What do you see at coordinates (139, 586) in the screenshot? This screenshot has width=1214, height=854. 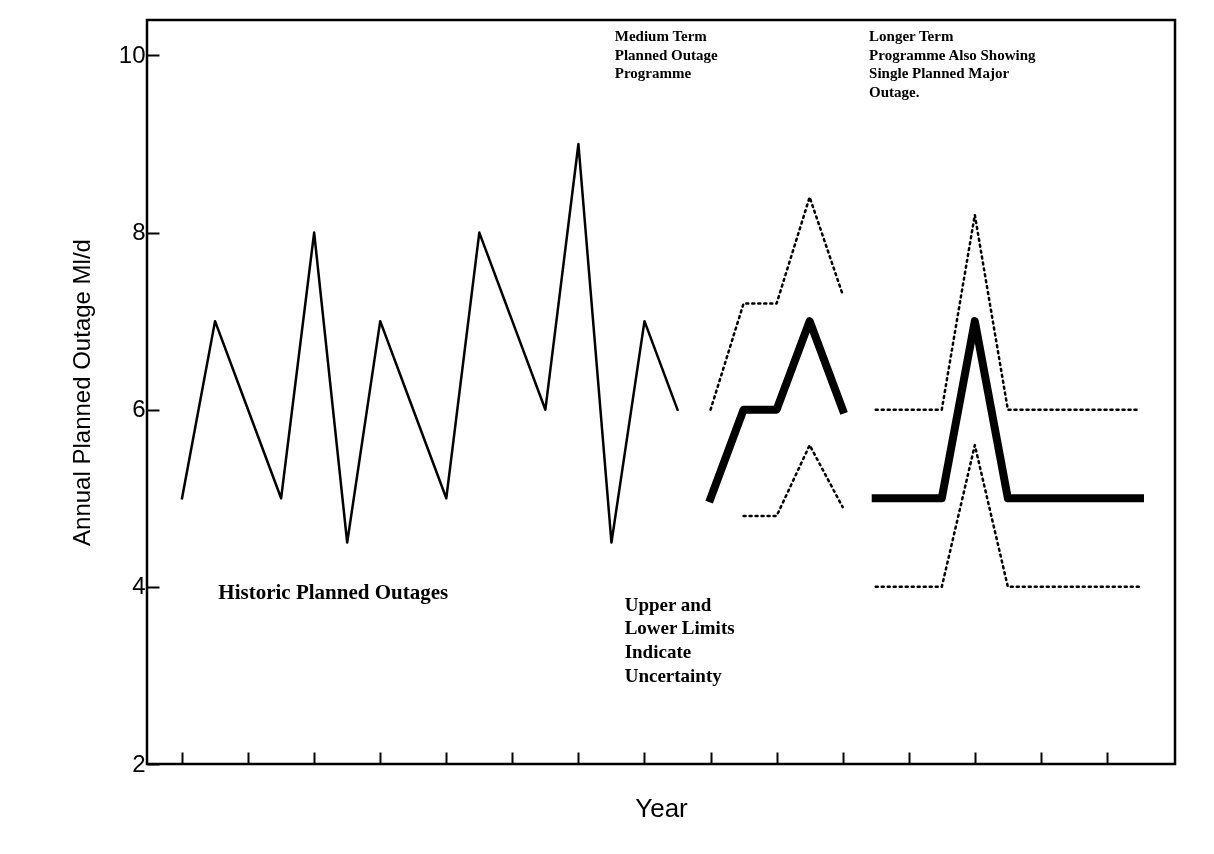 I see `y-tick-label: 4` at bounding box center [139, 586].